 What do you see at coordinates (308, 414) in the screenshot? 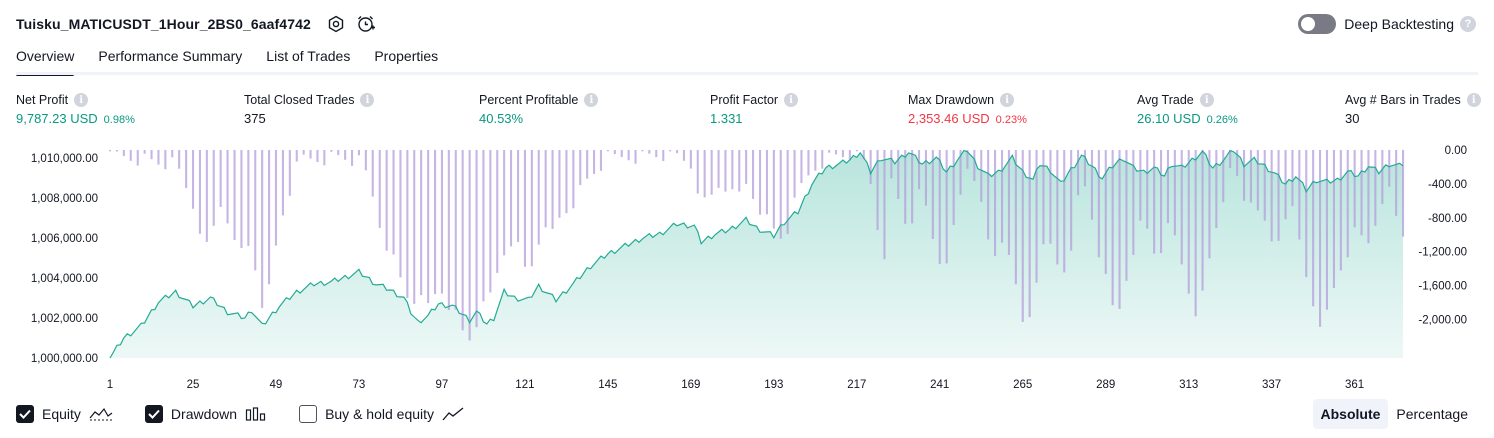
I see `buy-hold-checkbox` at bounding box center [308, 414].